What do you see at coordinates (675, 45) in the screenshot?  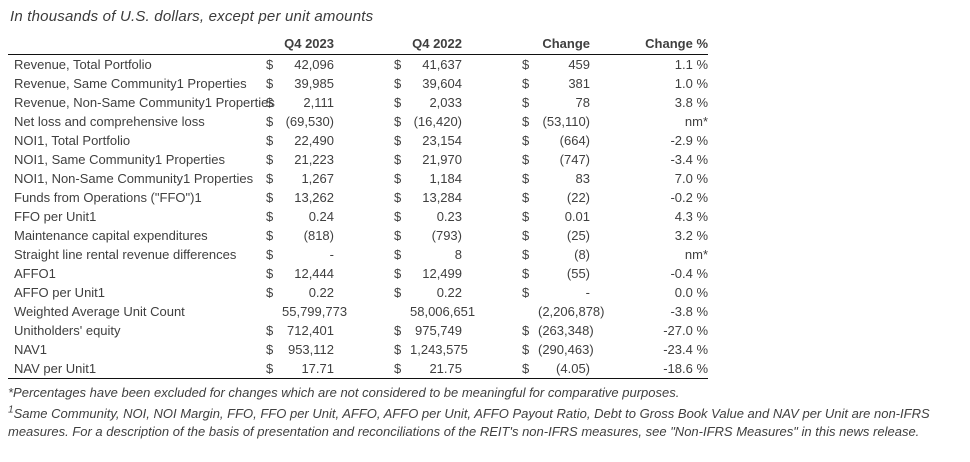 I see `header-change-pct: Change %` at bounding box center [675, 45].